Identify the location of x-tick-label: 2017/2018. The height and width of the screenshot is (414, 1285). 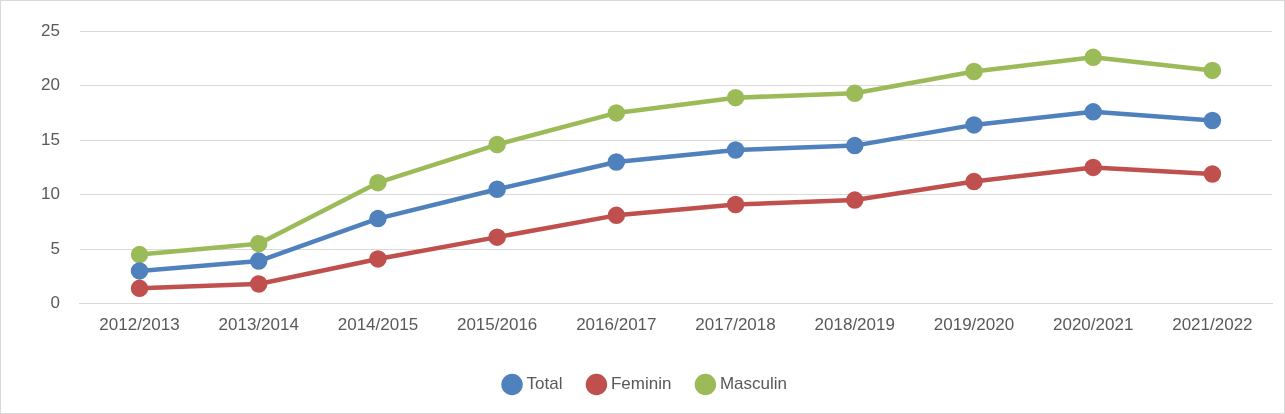
(735, 325).